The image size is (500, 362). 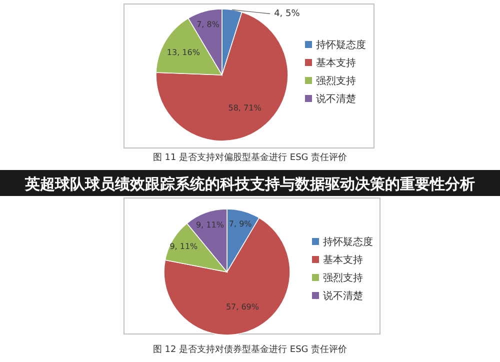 What do you see at coordinates (250, 157) in the screenshot?
I see `text: 图 11 是否支持对偏股型基金进行 ESG 责任评价` at bounding box center [250, 157].